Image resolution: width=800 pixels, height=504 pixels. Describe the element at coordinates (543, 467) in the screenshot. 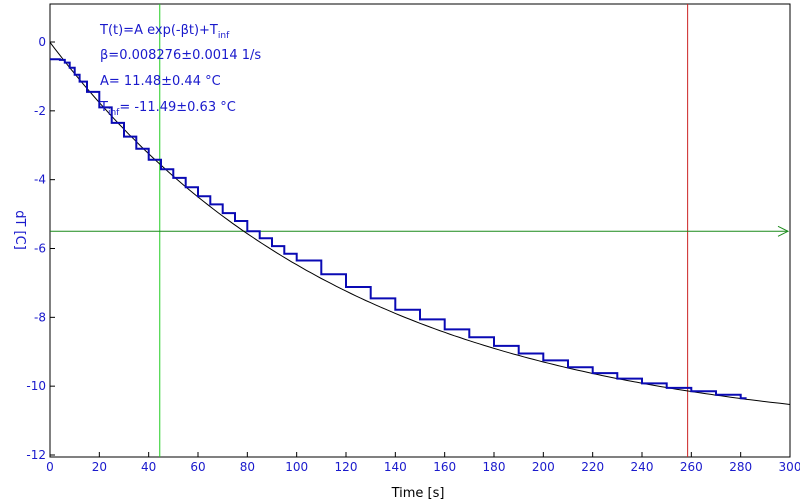

I see `x-tick-label: 200` at that location.